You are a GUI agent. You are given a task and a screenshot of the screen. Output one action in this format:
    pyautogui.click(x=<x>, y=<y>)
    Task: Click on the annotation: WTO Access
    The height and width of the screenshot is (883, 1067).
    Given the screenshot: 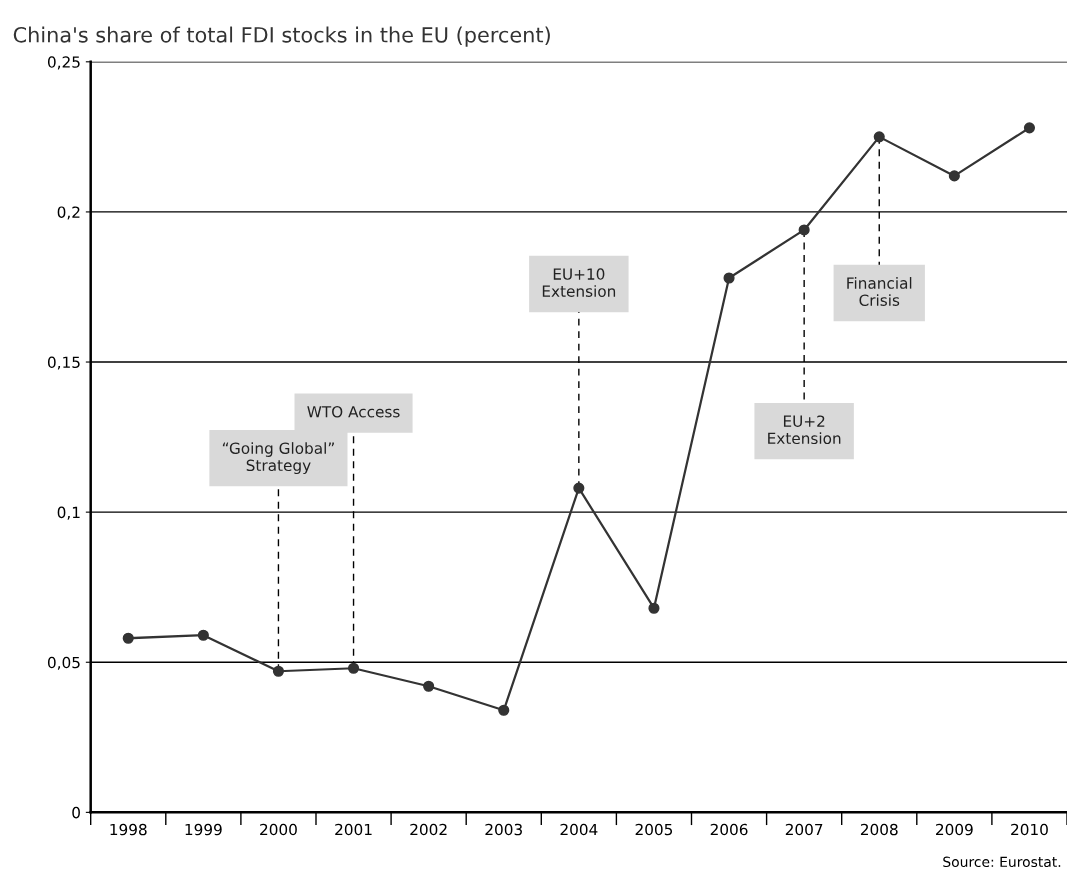 What is the action you would take?
    pyautogui.click(x=353, y=411)
    